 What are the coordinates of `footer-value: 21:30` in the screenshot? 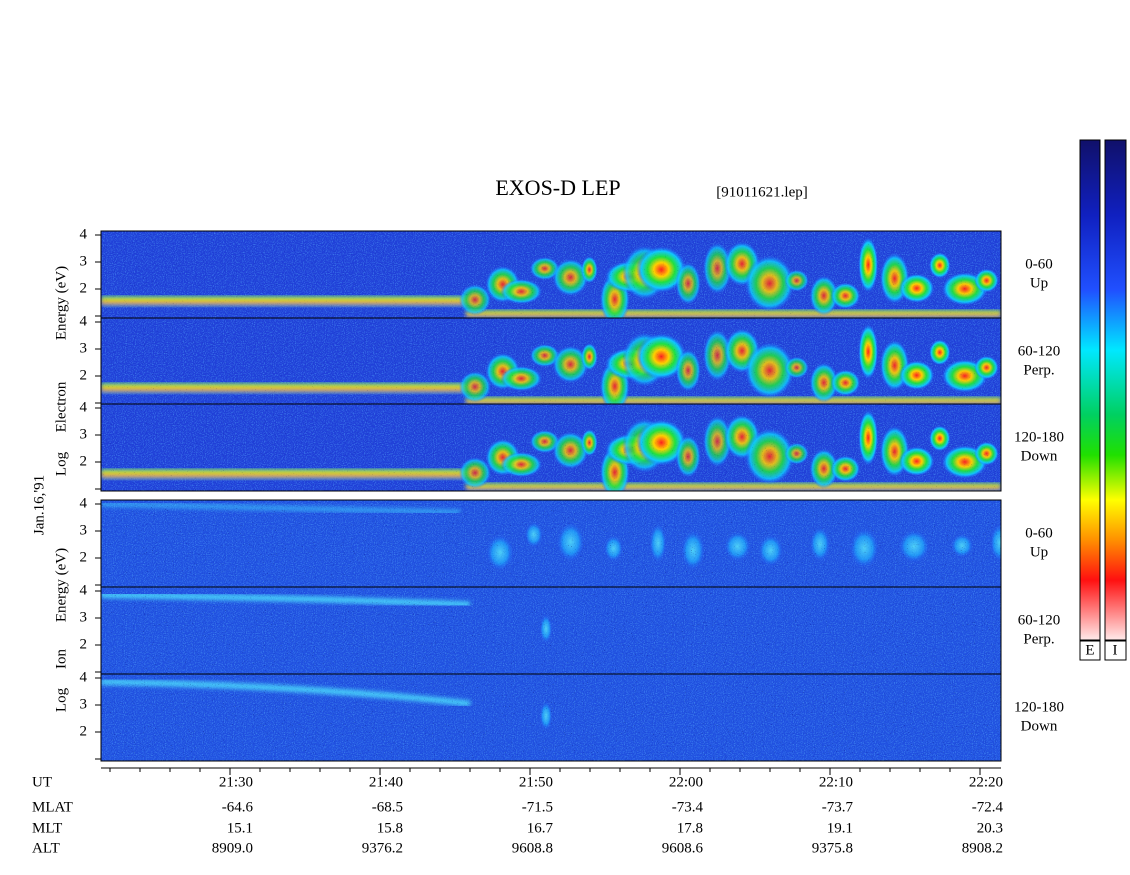 It's located at (236, 782).